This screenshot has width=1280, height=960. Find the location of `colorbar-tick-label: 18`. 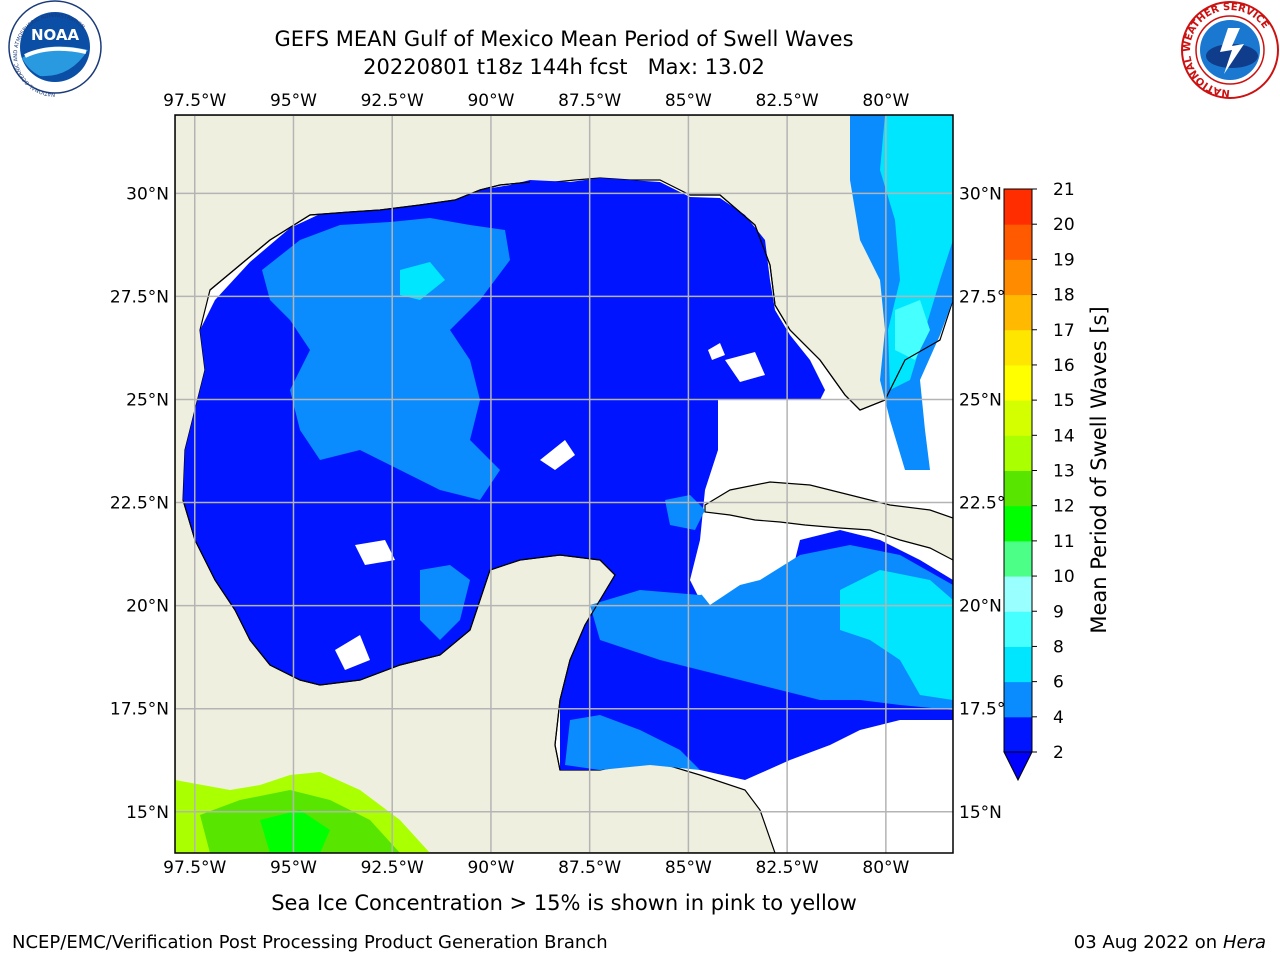

colorbar-tick-label: 18 is located at coordinates (1064, 296).